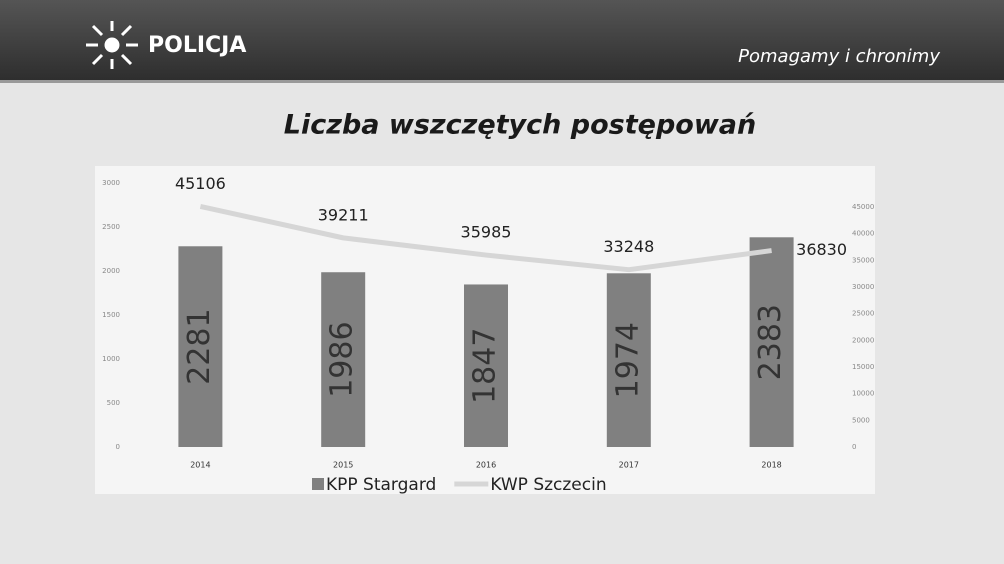 The height and width of the screenshot is (564, 1004). I want to click on bar-value-label: 1986, so click(342, 359).